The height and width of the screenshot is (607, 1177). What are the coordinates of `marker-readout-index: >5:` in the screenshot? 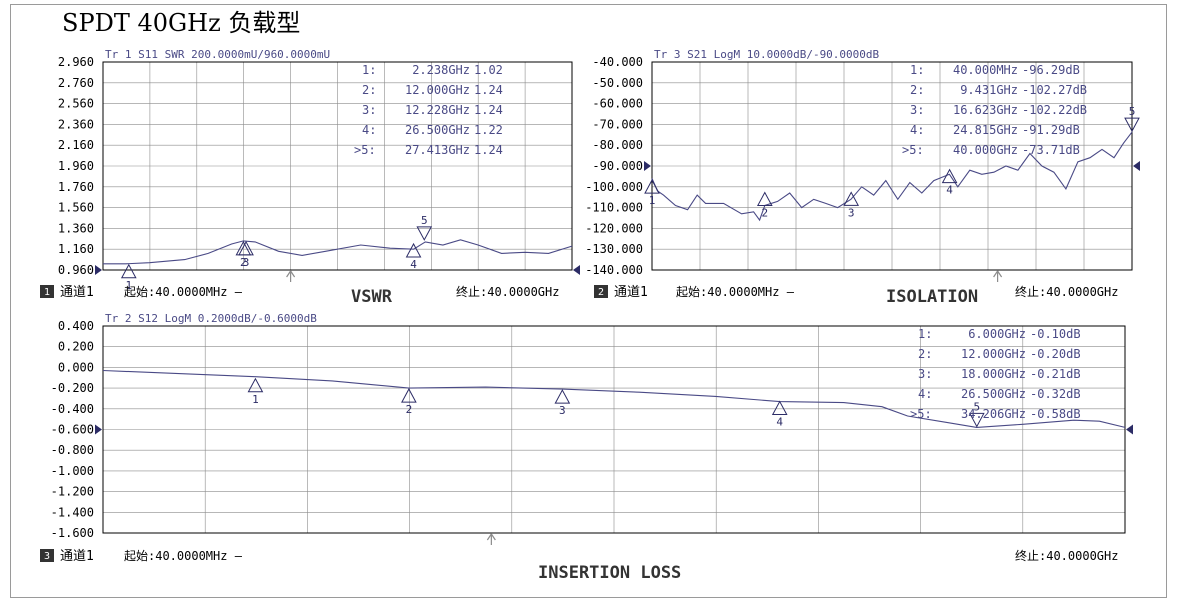 It's located at (921, 414).